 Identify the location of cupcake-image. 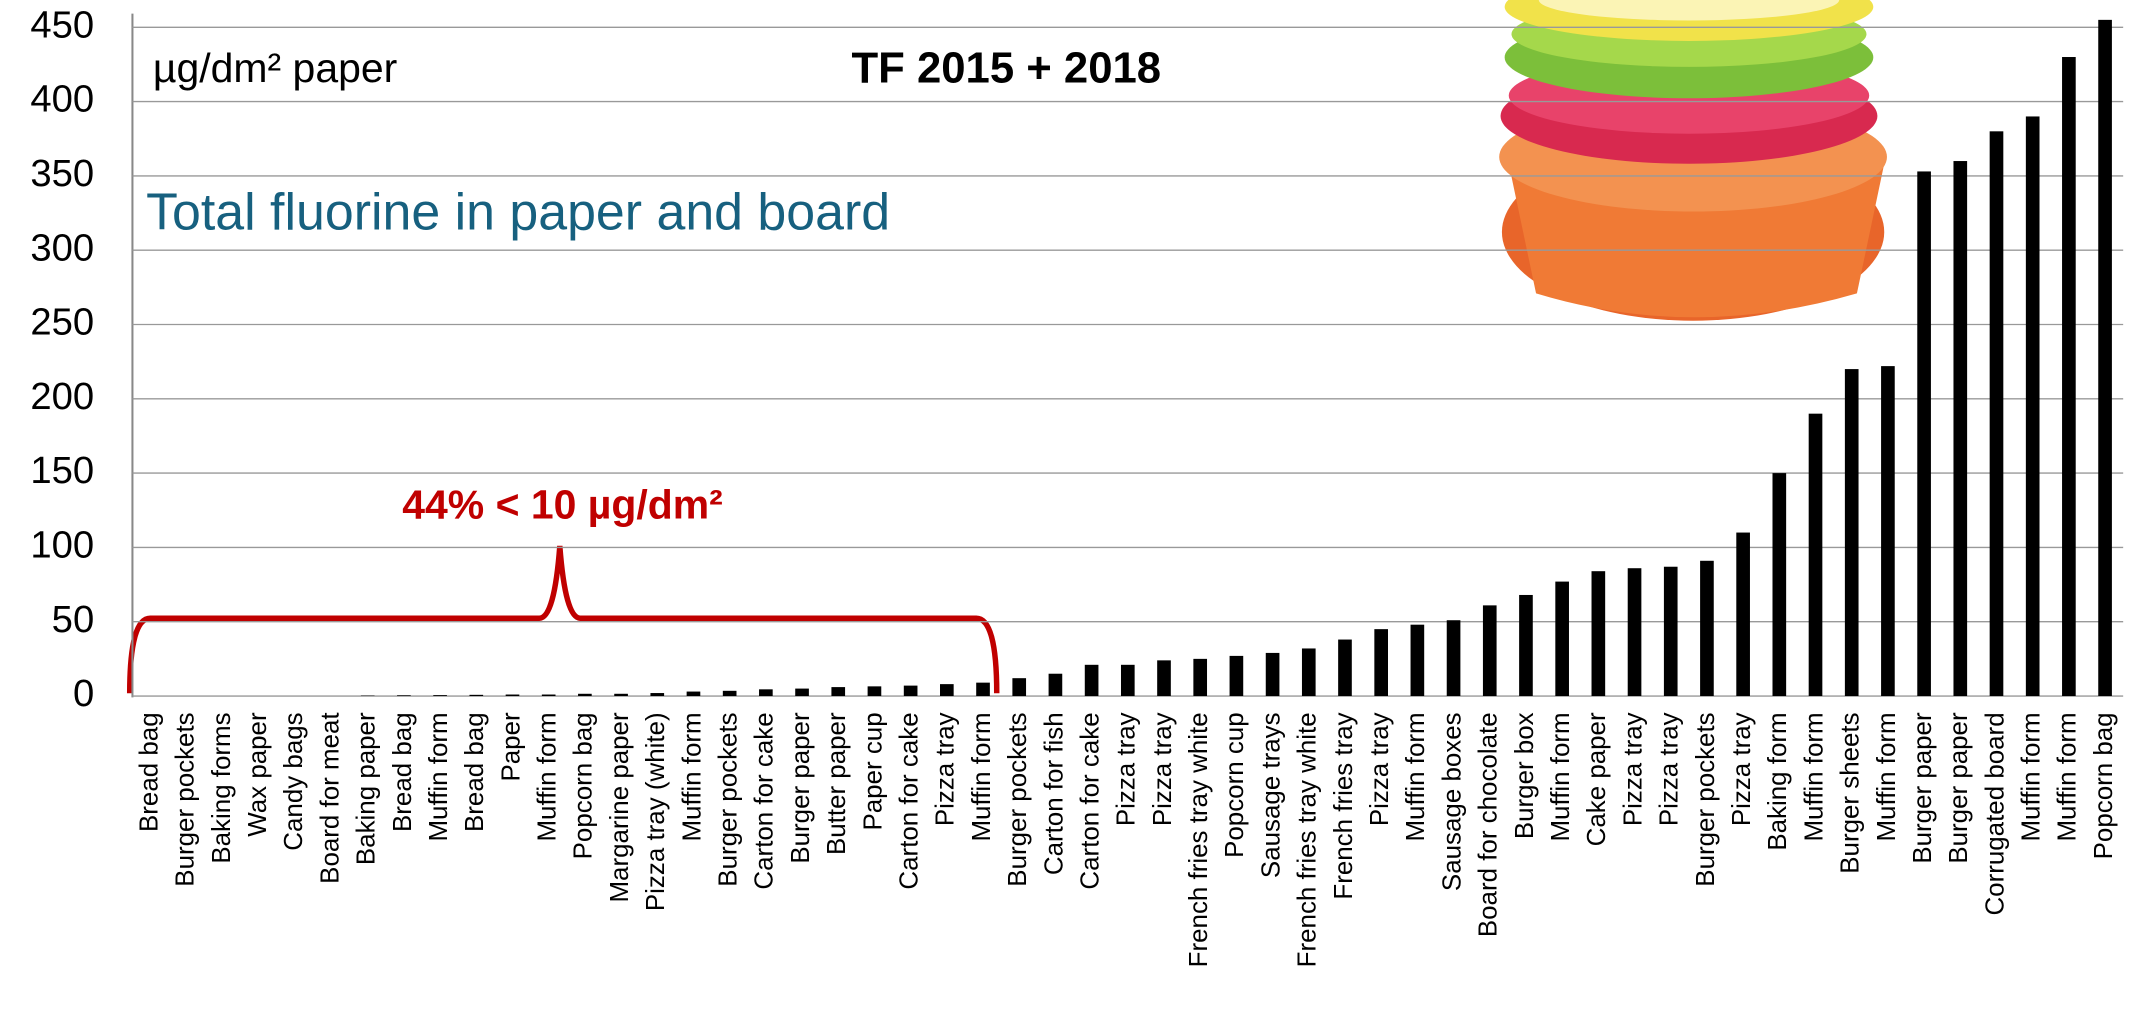
(1693, 160).